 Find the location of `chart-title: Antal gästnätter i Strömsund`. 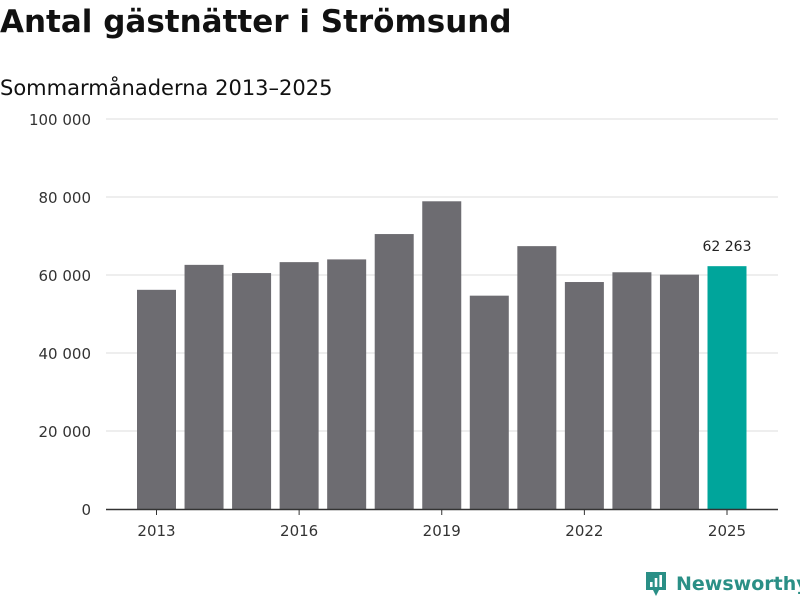

chart-title: Antal gästnätter i Strömsund is located at coordinates (256, 22).